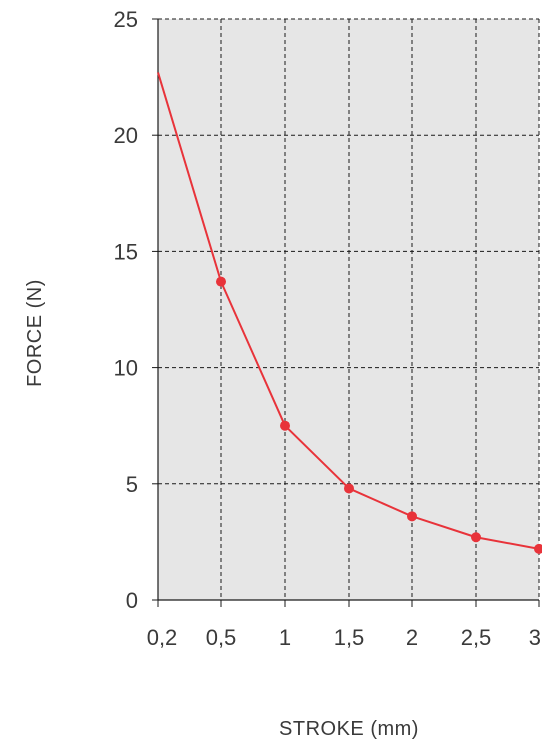 This screenshot has width=542, height=744. Describe the element at coordinates (126, 251) in the screenshot. I see `y-tick-label: 15` at that location.